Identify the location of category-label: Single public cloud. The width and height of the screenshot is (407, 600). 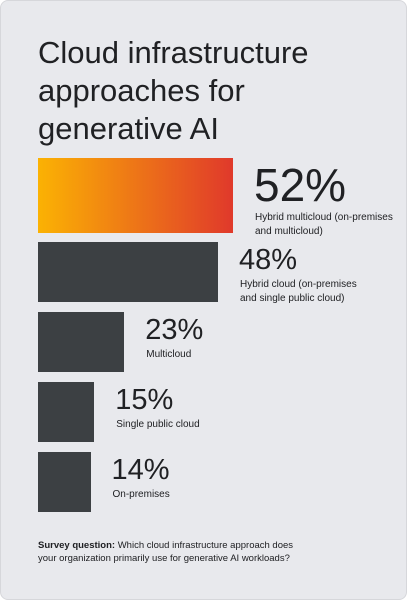
(158, 424).